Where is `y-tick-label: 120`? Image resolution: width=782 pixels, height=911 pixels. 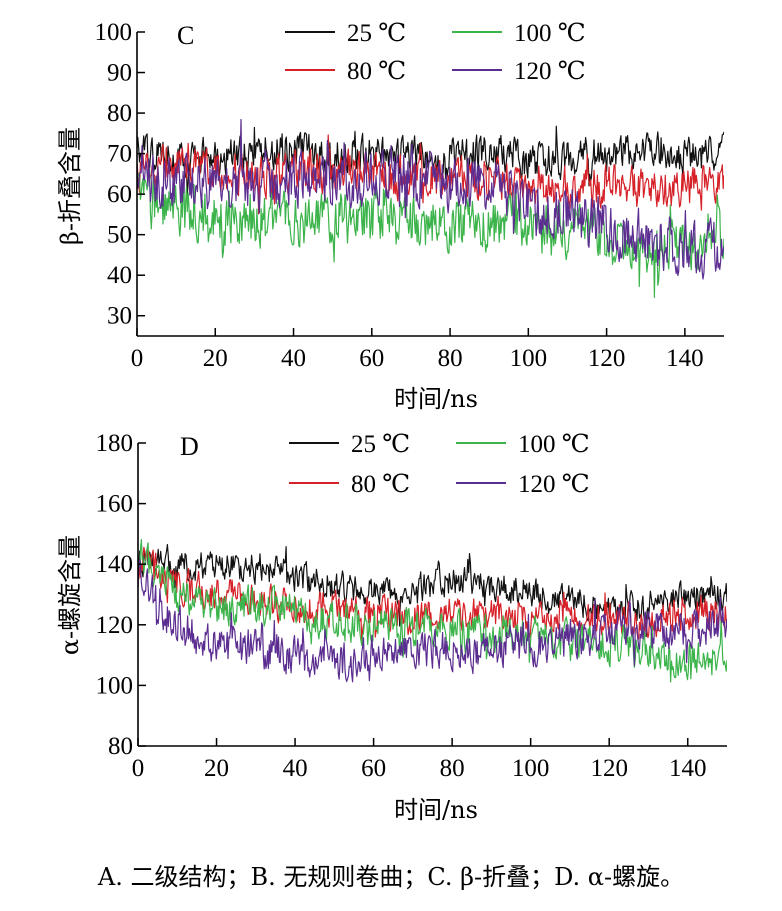 y-tick-label: 120 is located at coordinates (115, 625).